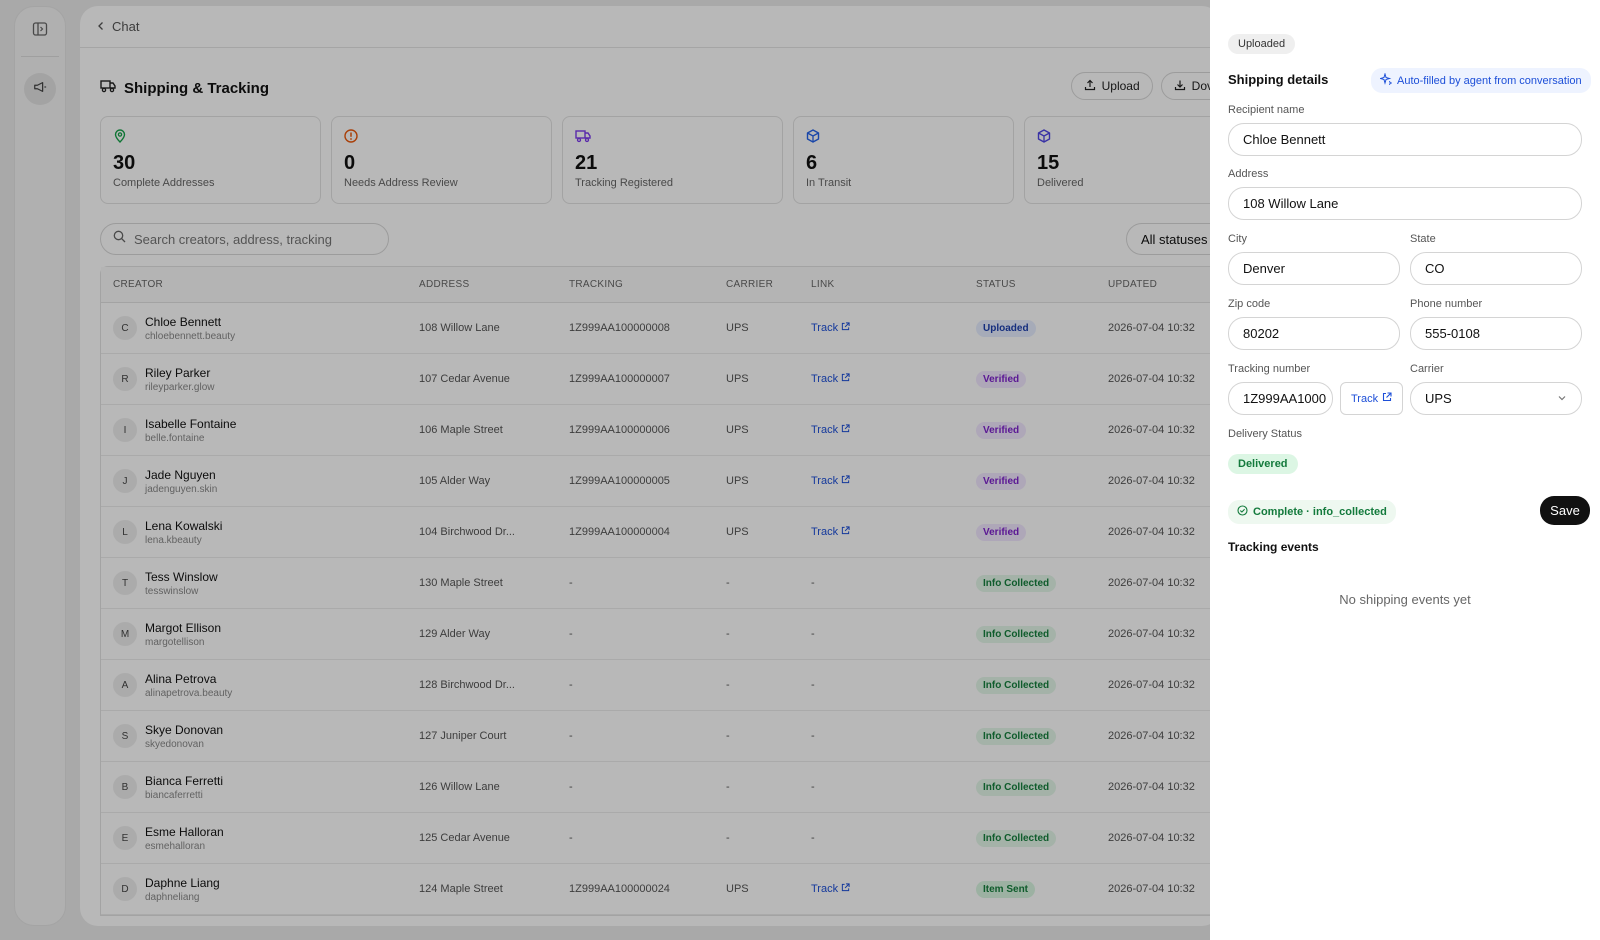 The image size is (1600, 940). What do you see at coordinates (1385, 80) in the screenshot?
I see `sparkle-icon` at bounding box center [1385, 80].